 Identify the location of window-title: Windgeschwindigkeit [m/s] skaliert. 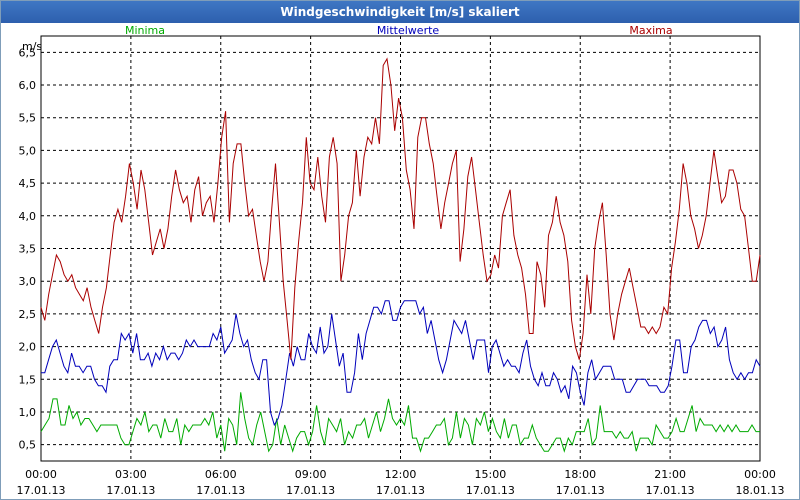
(400, 12).